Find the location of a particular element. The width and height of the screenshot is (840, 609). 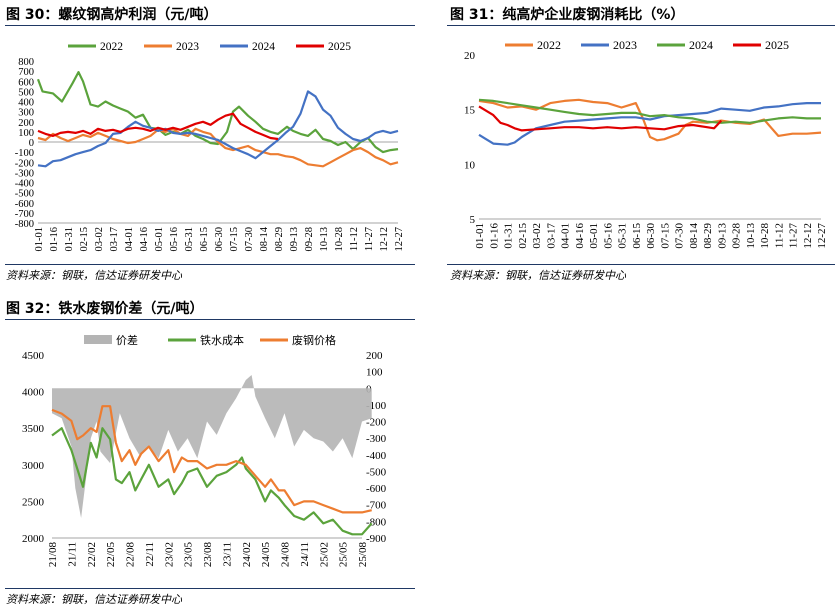

fig32-ytick-right-label: -900 is located at coordinates (376, 539).